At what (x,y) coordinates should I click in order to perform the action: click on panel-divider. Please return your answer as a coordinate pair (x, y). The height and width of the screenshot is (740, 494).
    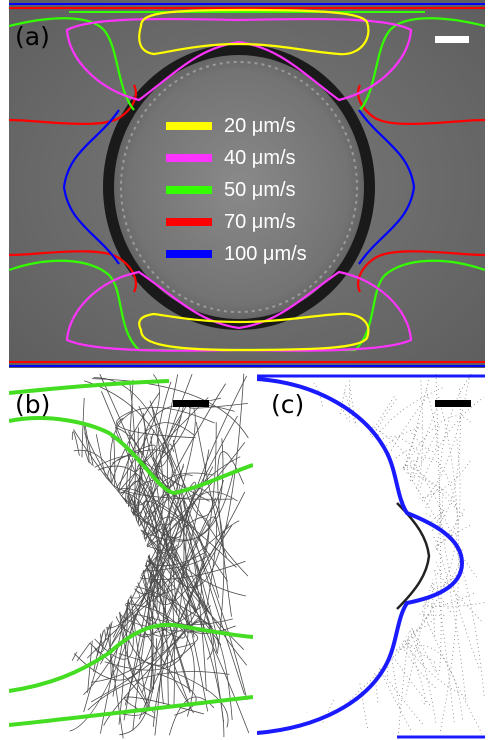
    Looking at the image, I should click on (255, 556).